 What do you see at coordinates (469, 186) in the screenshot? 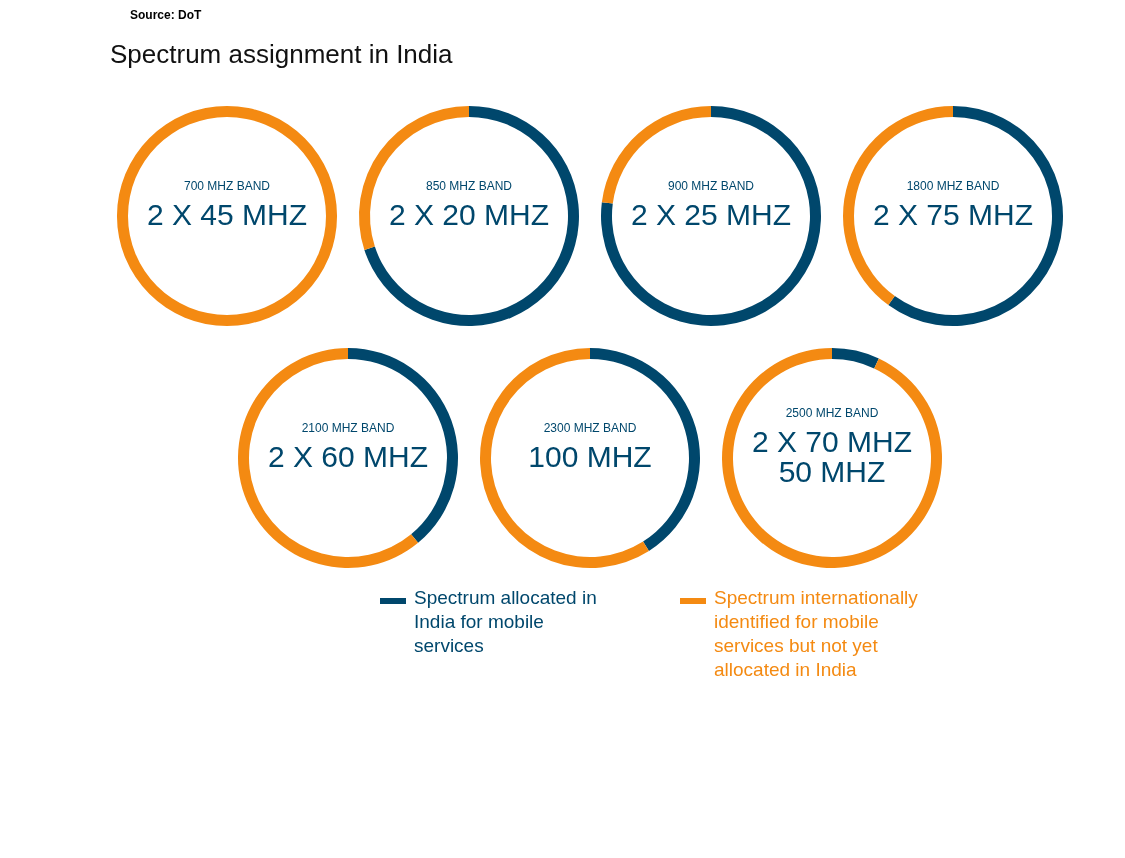
I see `text: 850 MHZ BAND` at bounding box center [469, 186].